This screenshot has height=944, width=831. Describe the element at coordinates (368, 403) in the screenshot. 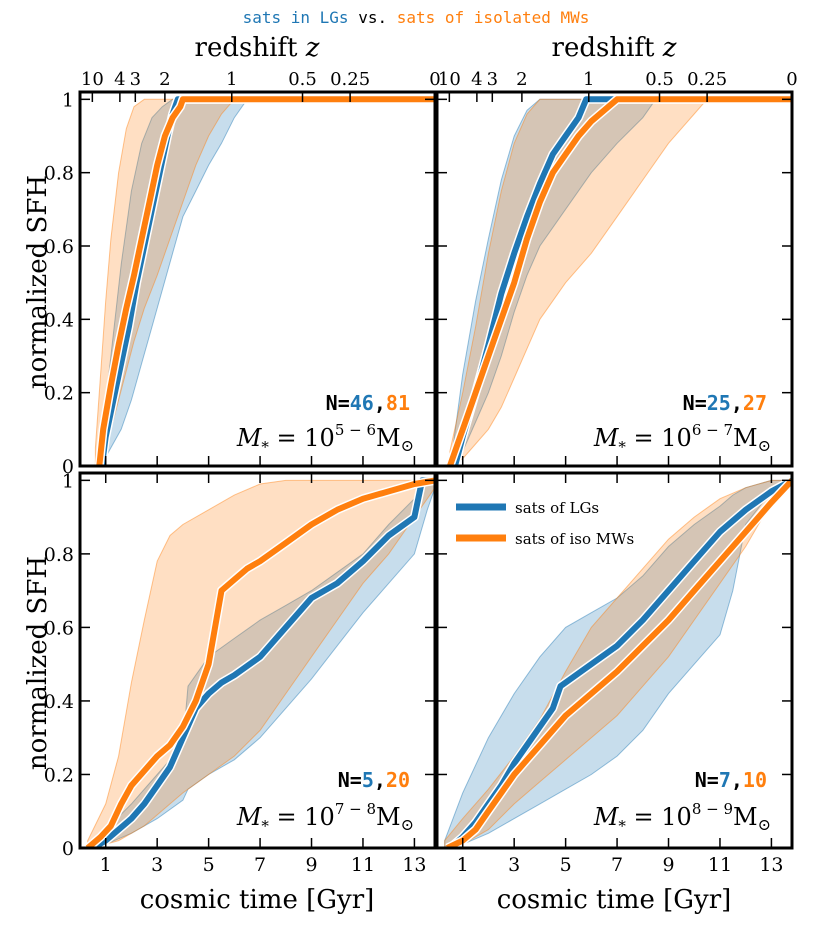

I see `count-label-0: N=46,81` at that location.